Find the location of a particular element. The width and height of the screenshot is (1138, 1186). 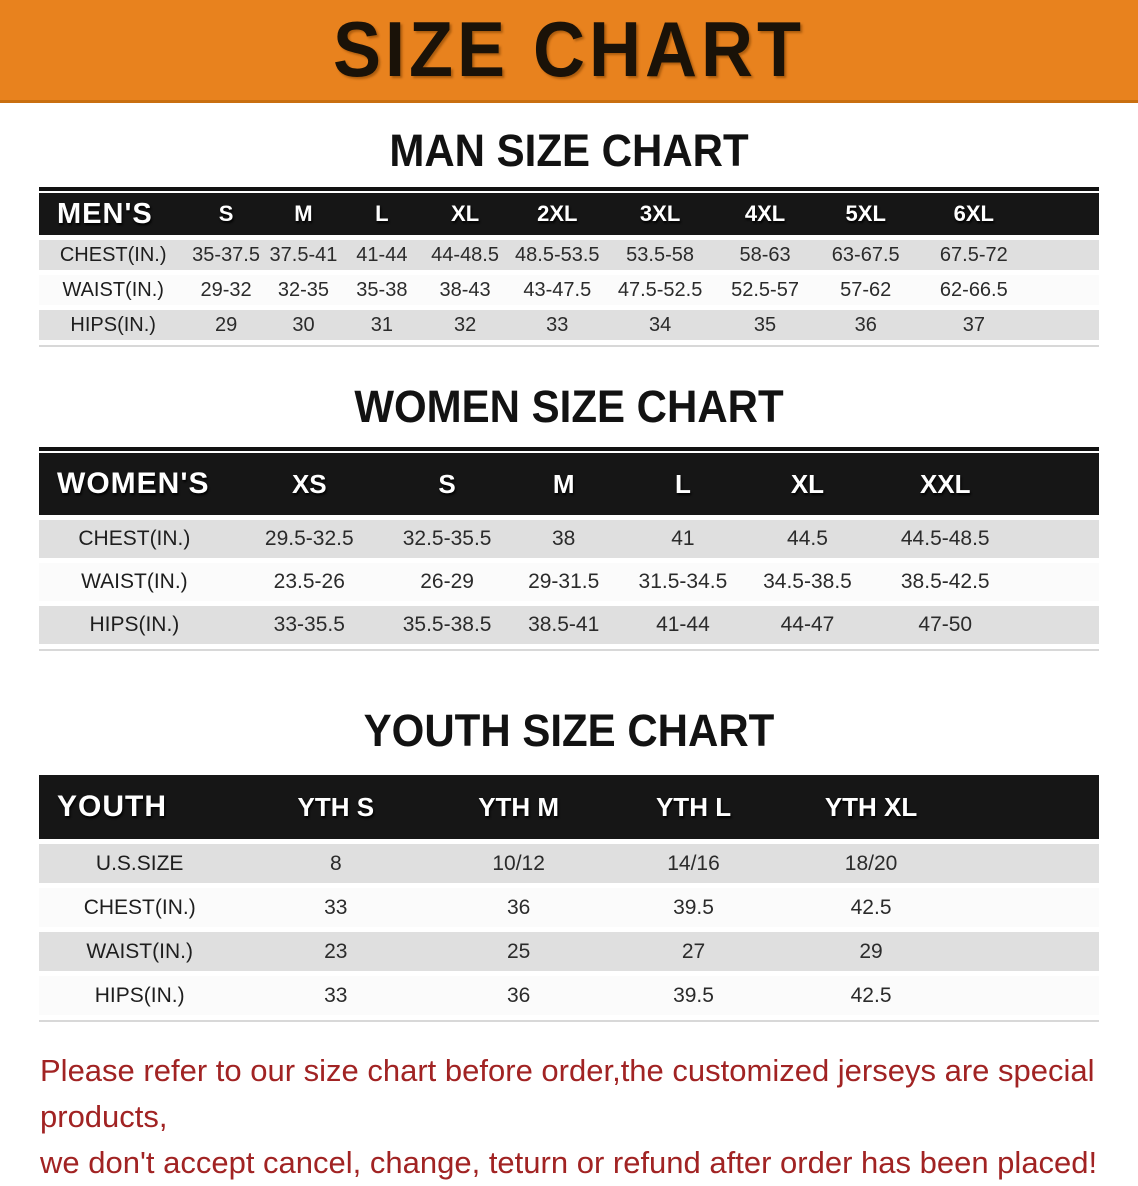

table-top-rule is located at coordinates (569, 449).